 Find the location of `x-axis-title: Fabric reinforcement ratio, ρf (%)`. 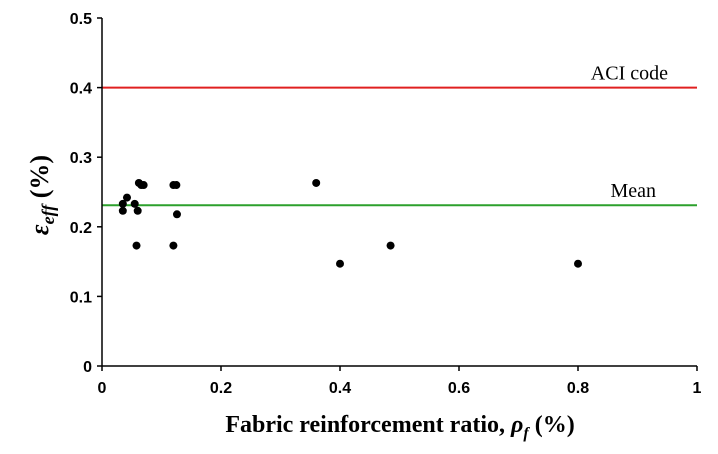

x-axis-title: Fabric reinforcement ratio, ρf (%) is located at coordinates (399, 427).